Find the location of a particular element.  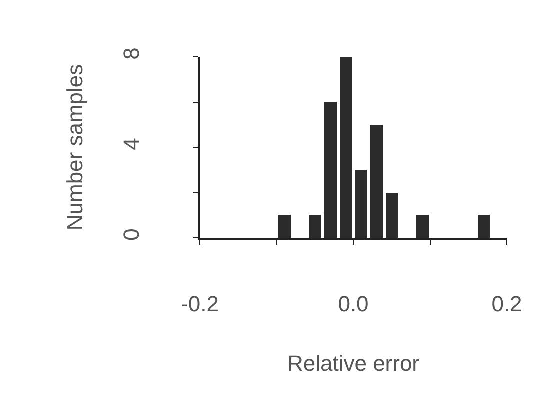

y-tick-label: 0 is located at coordinates (131, 234).